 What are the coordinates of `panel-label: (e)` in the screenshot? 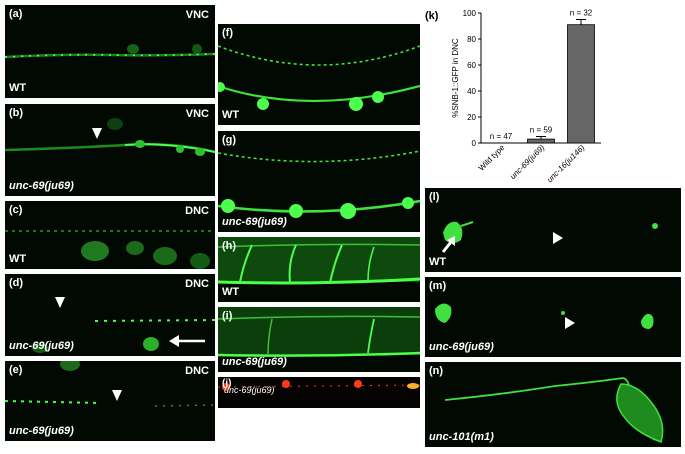 It's located at (16, 370).